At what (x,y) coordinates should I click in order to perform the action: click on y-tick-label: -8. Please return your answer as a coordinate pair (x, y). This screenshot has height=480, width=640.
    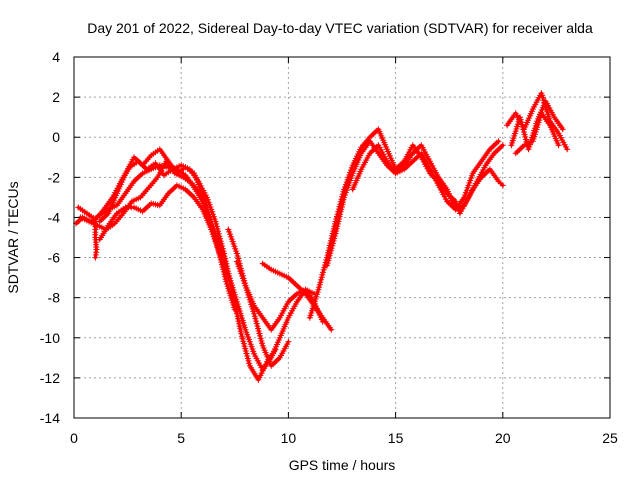
    Looking at the image, I should click on (54, 298).